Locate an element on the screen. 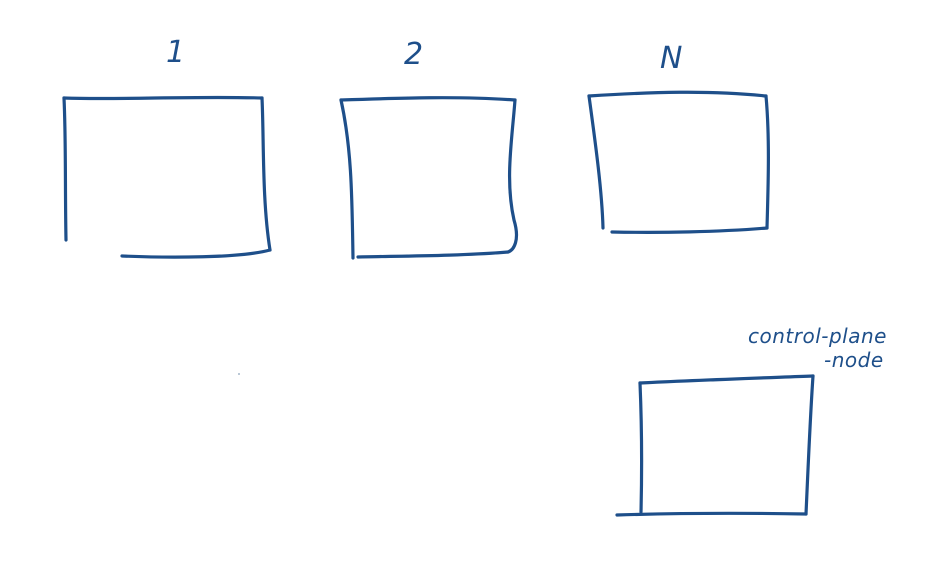  node-label-n: N is located at coordinates (671, 58).